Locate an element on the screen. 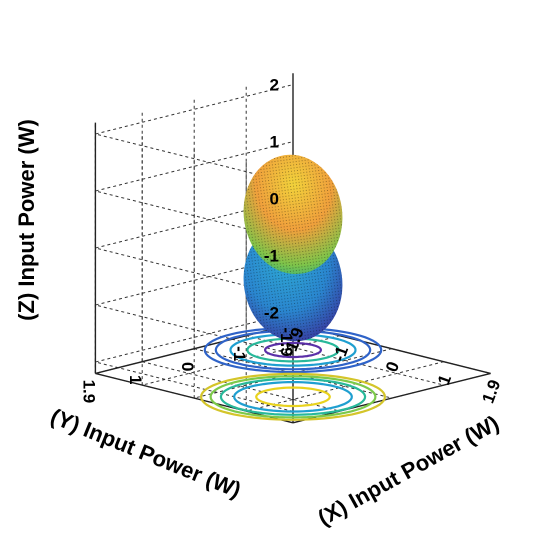 The width and height of the screenshot is (550, 545). z-tick-label: 1 is located at coordinates (274, 142).